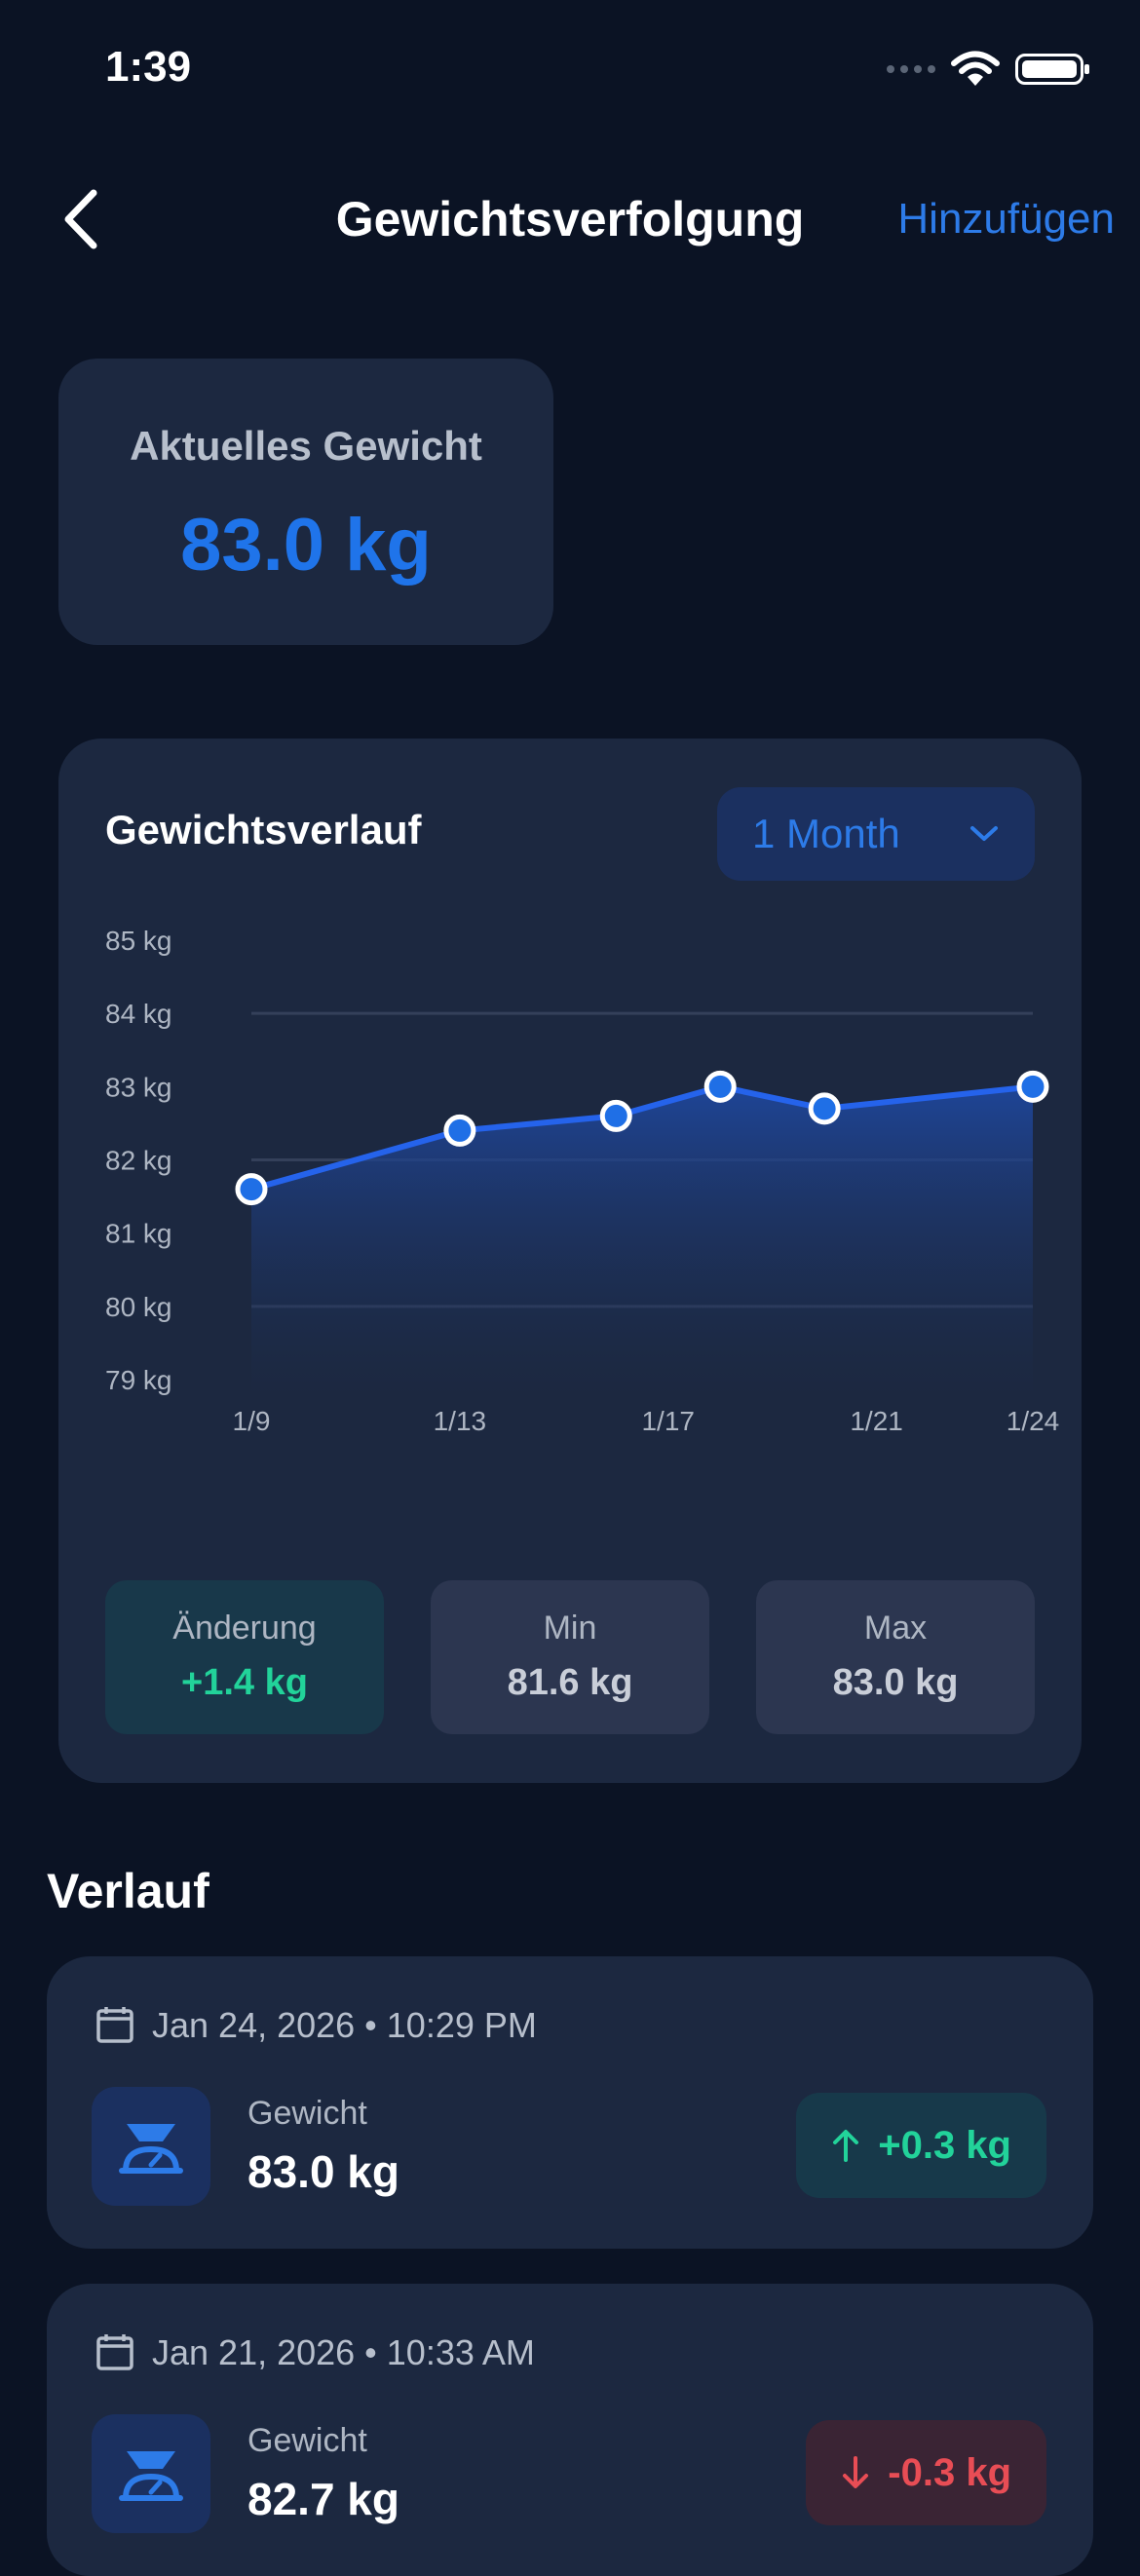  I want to click on x-tick-label: 1/9, so click(252, 1421).